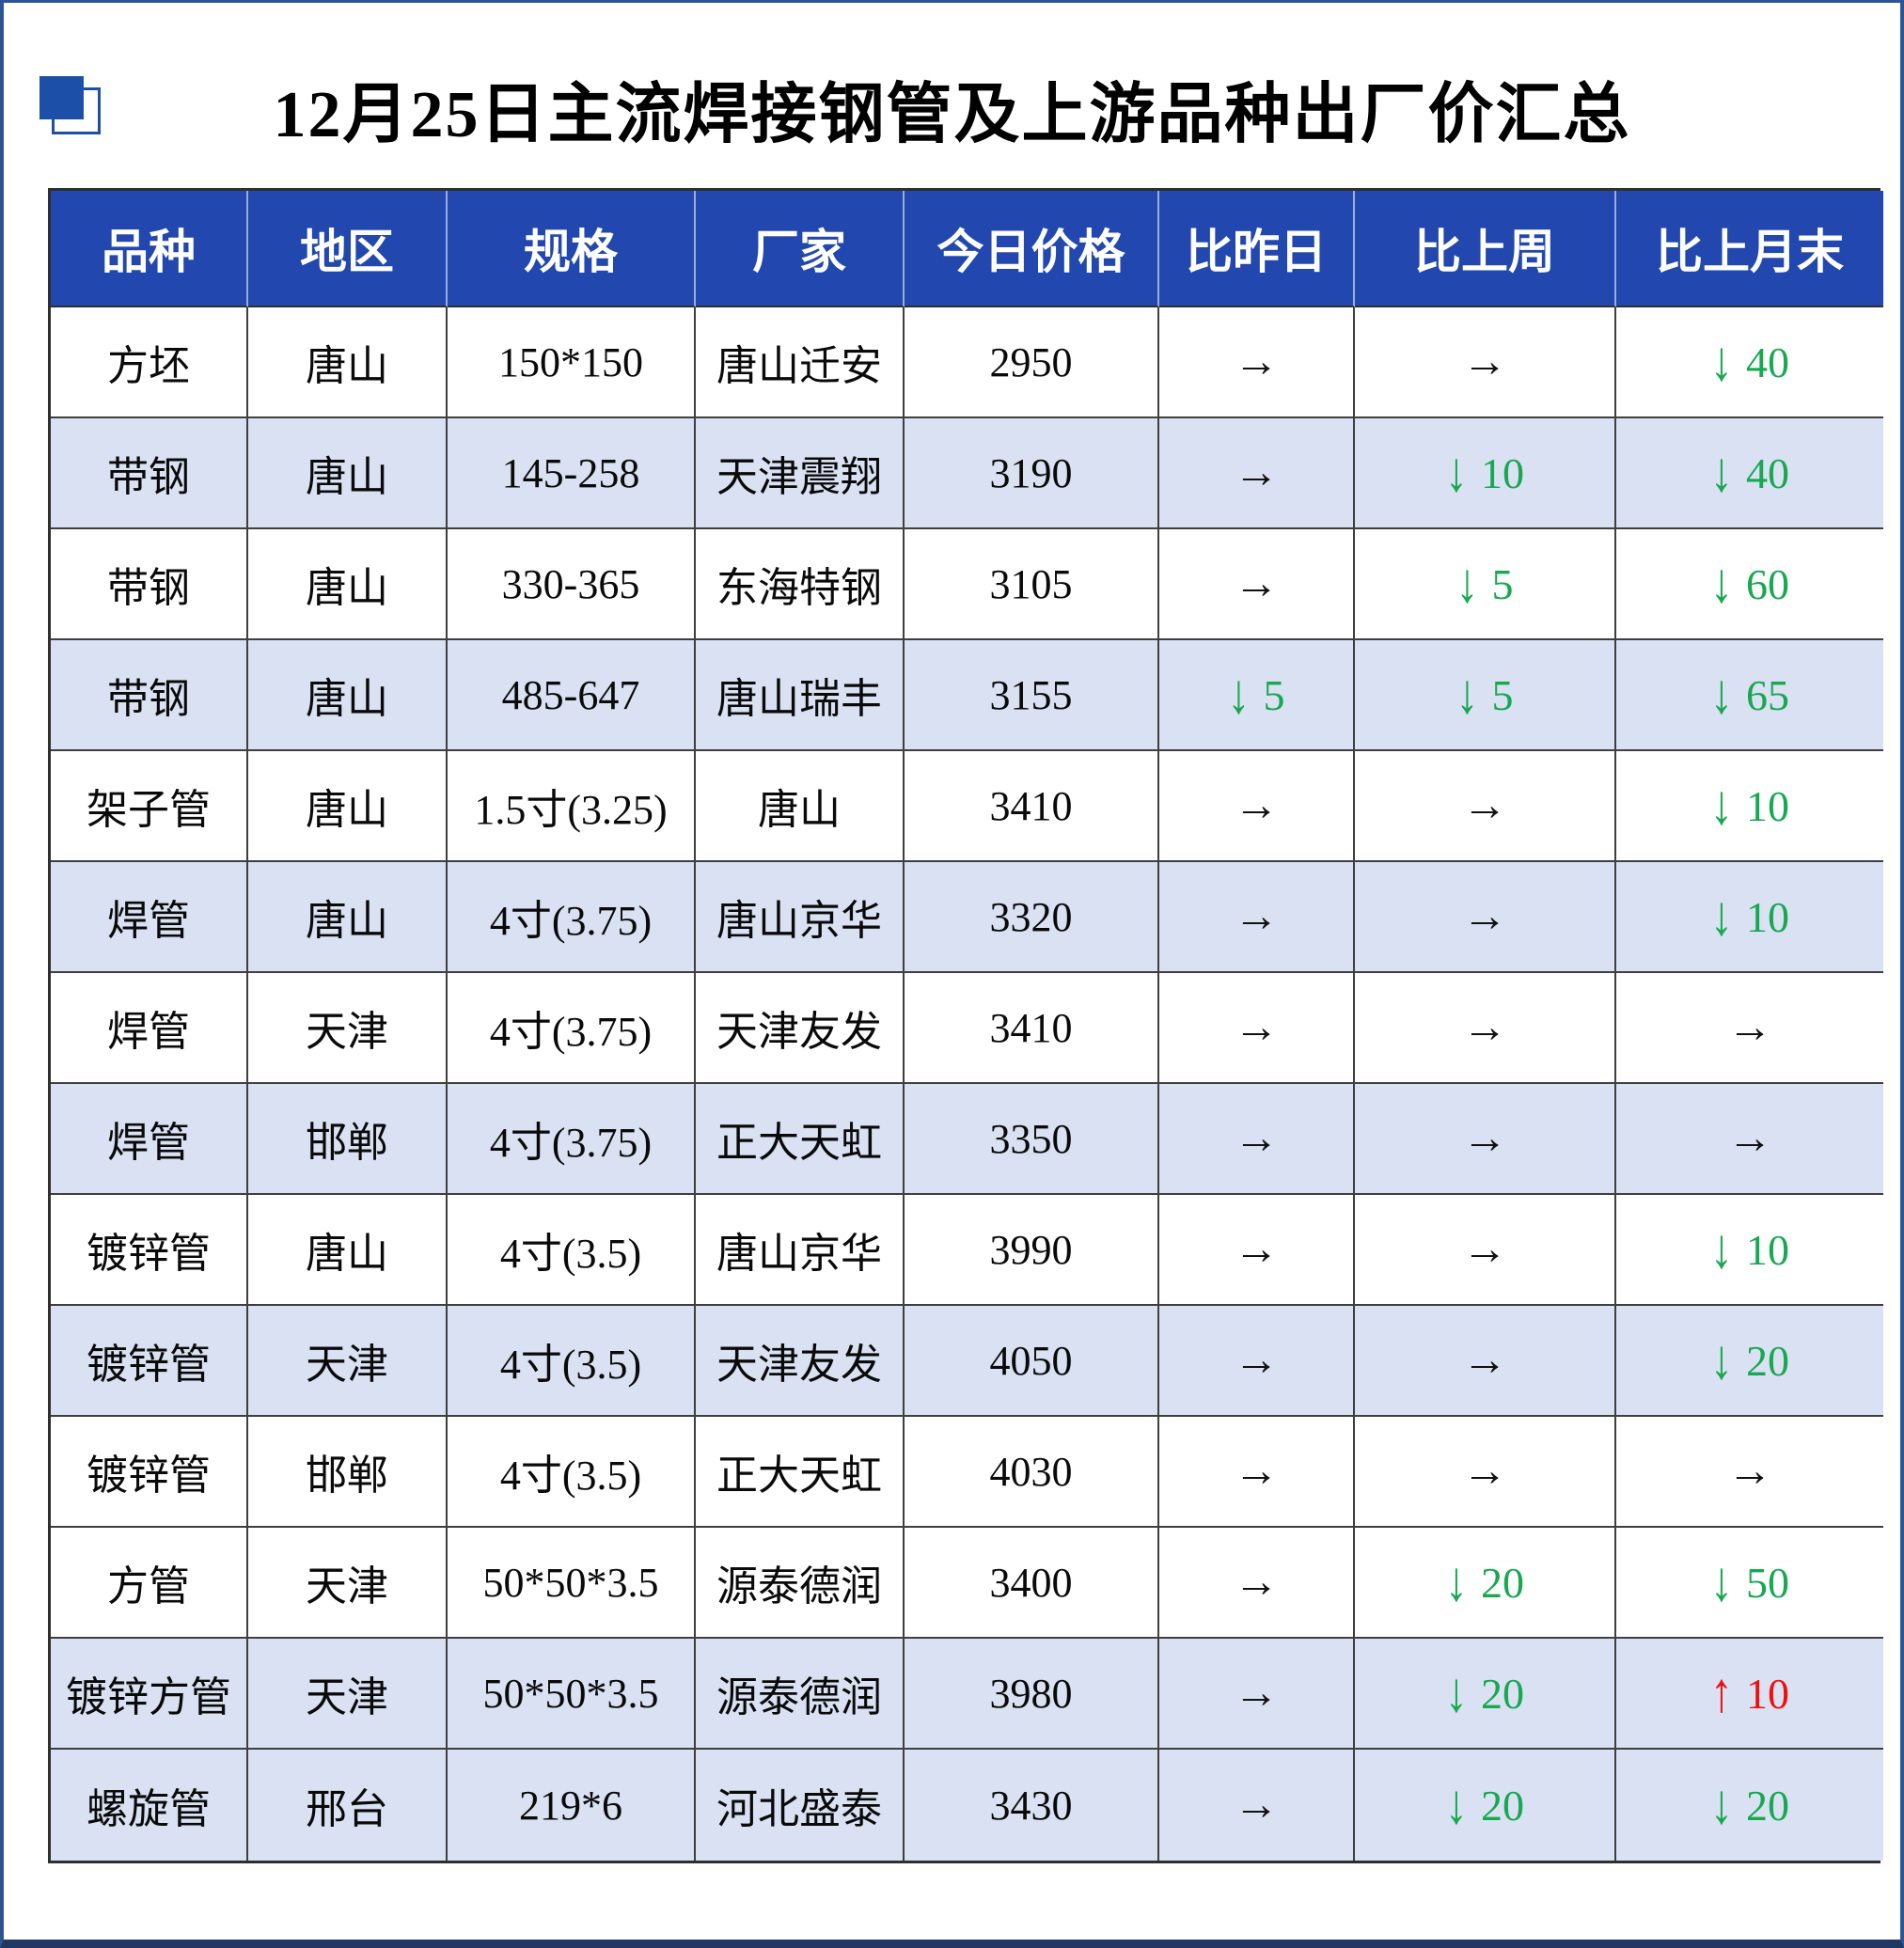 This screenshot has height=1948, width=1904. Describe the element at coordinates (1767, 1583) in the screenshot. I see `trend-delta: 50` at that location.